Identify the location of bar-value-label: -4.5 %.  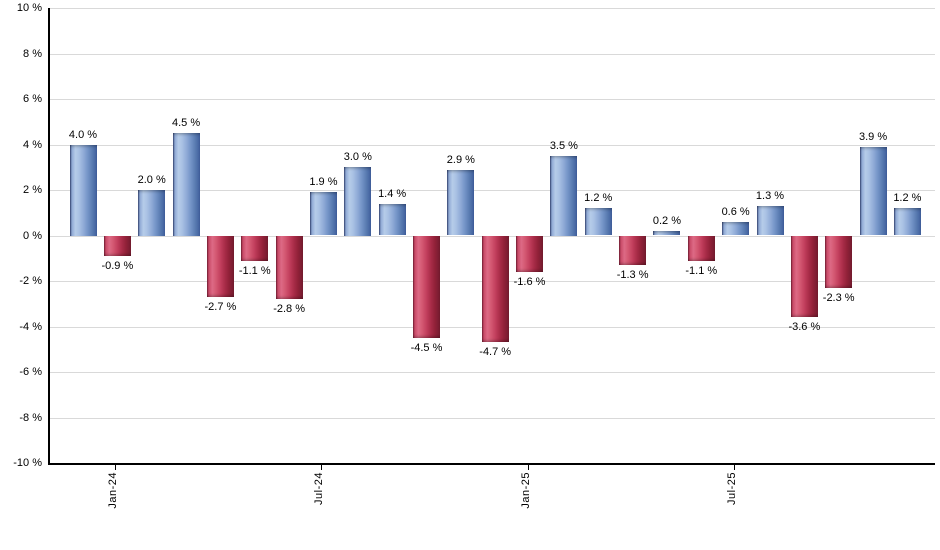
(426, 347).